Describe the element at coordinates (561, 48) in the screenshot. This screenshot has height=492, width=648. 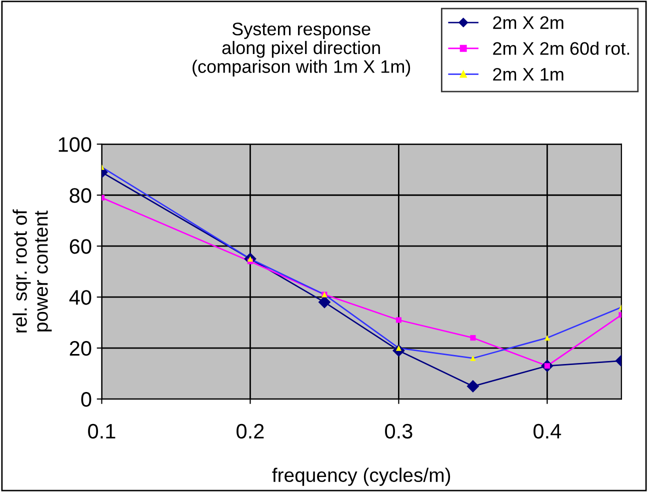
I see `legend-label: 2m X 2m 60d rot.` at that location.